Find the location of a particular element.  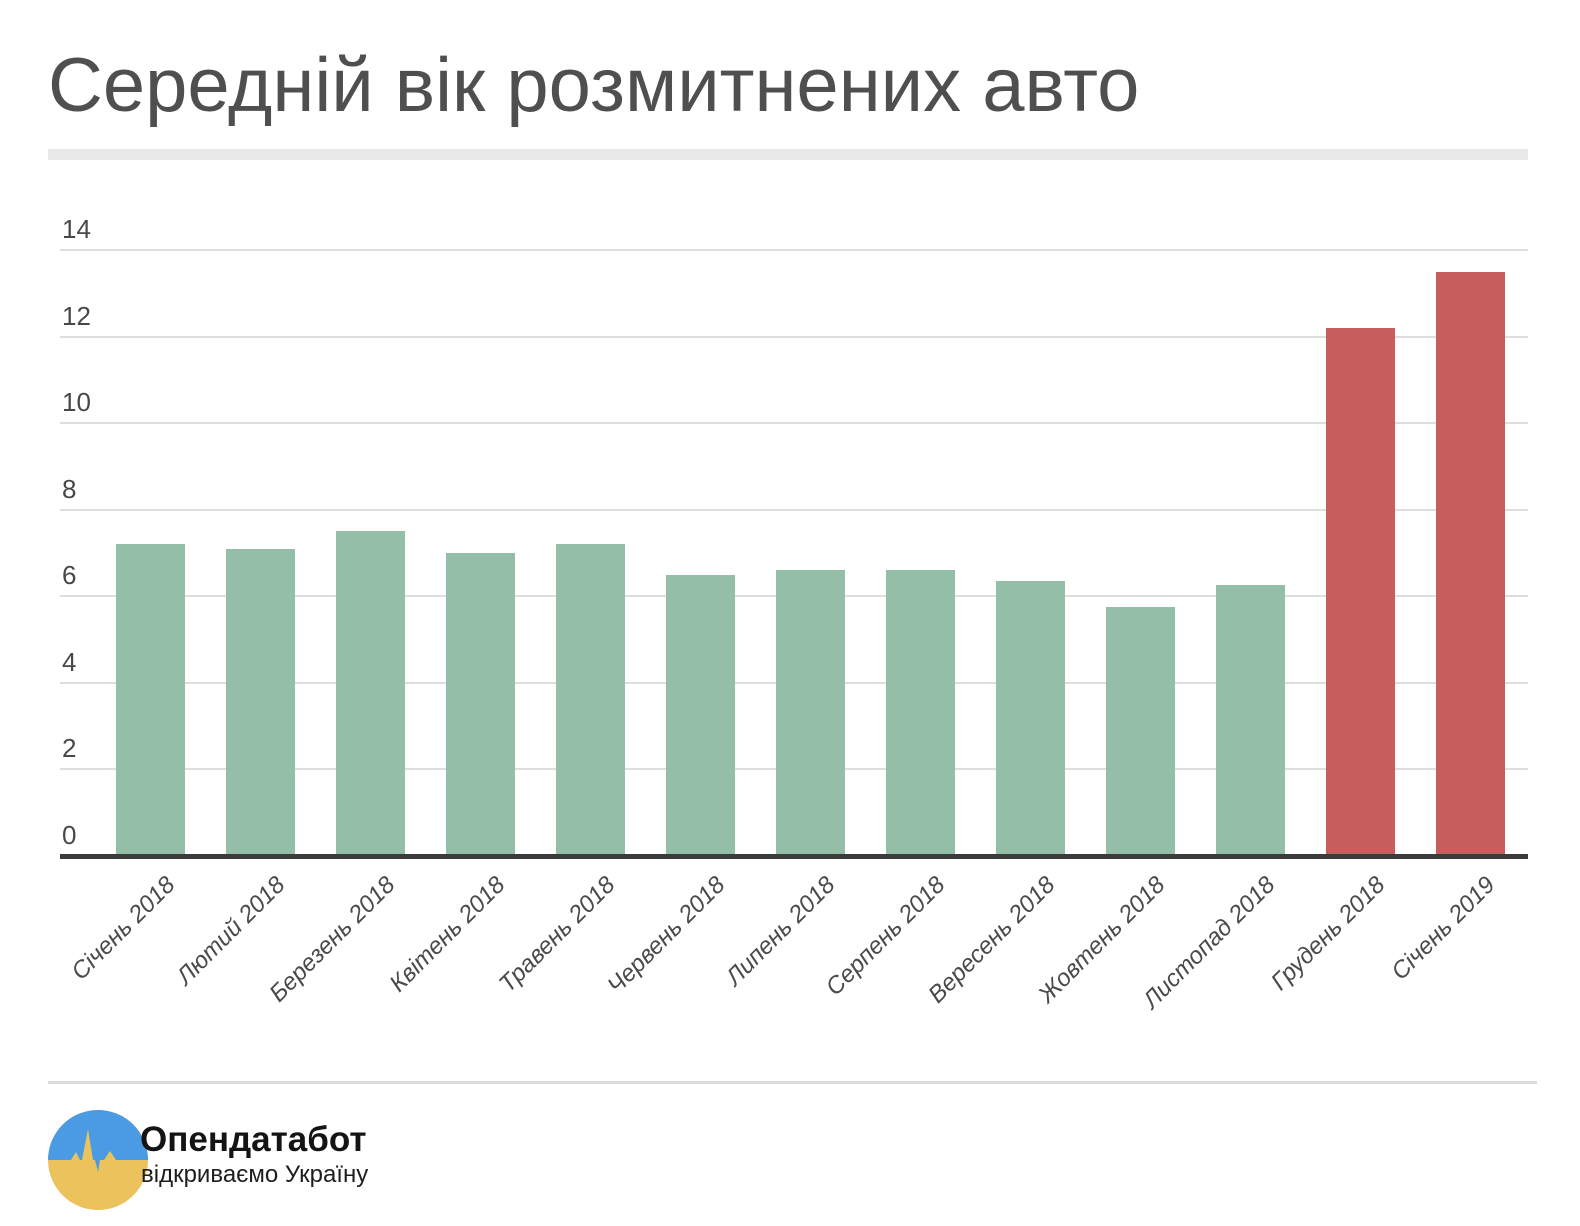

bar-Липень 2018 is located at coordinates (810, 713).